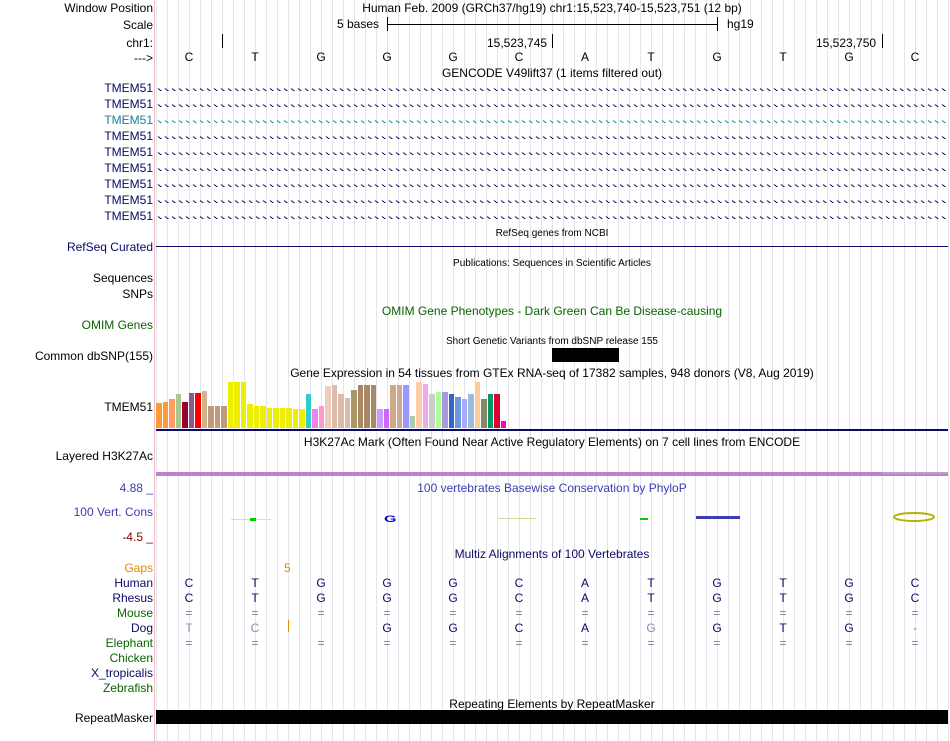 This screenshot has width=950, height=741. Describe the element at coordinates (137, 294) in the screenshot. I see `snps-label: SNPs` at that location.